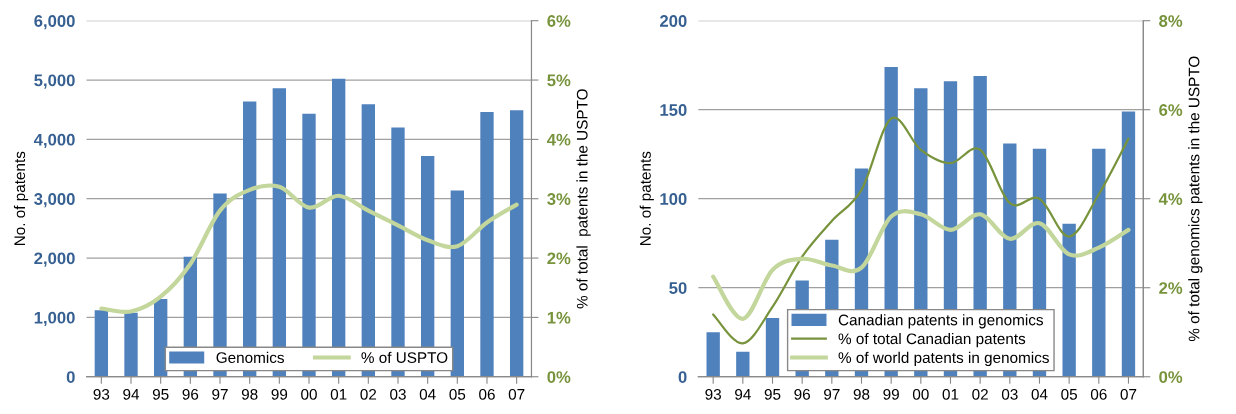  What do you see at coordinates (404, 357) in the screenshot?
I see `legend-label: % of USPTO` at bounding box center [404, 357].